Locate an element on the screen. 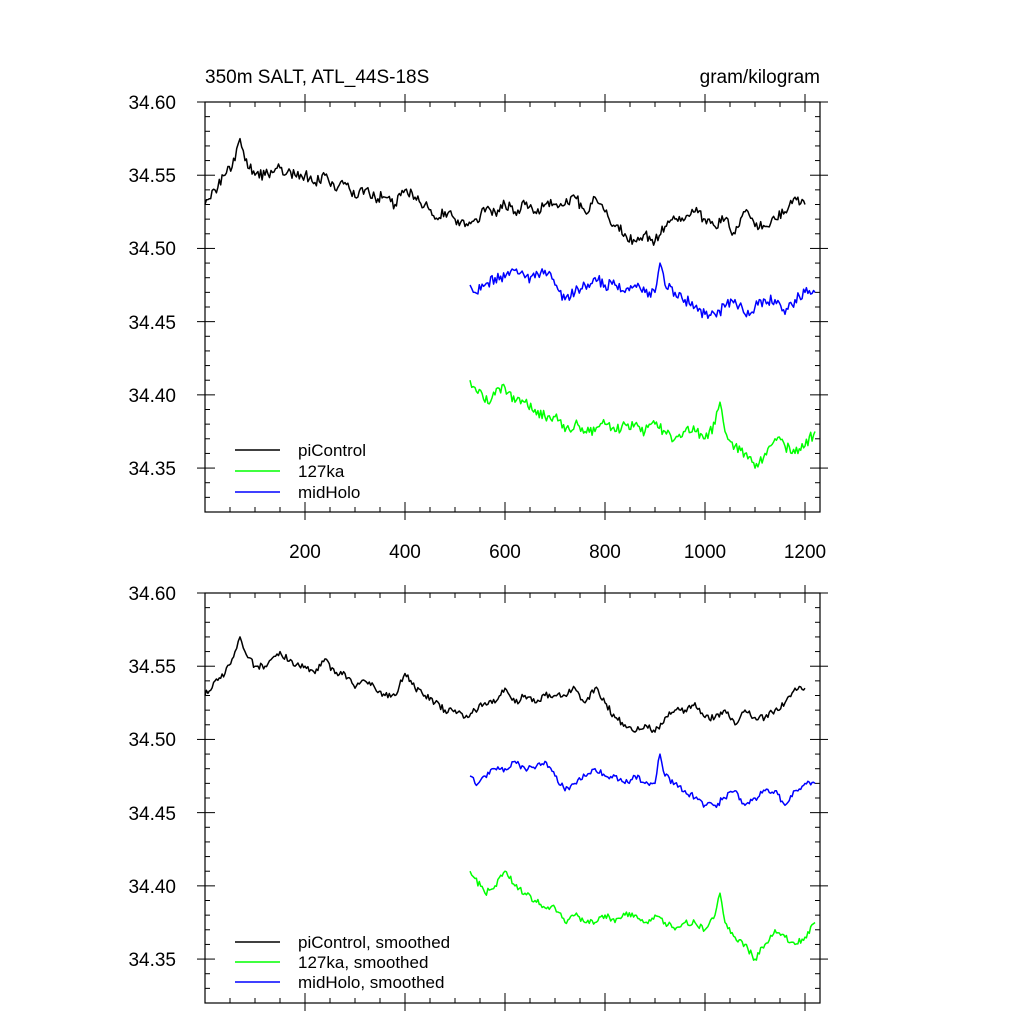 This screenshot has height=1029, width=1024. units-label: gram/kilogram is located at coordinates (760, 77).